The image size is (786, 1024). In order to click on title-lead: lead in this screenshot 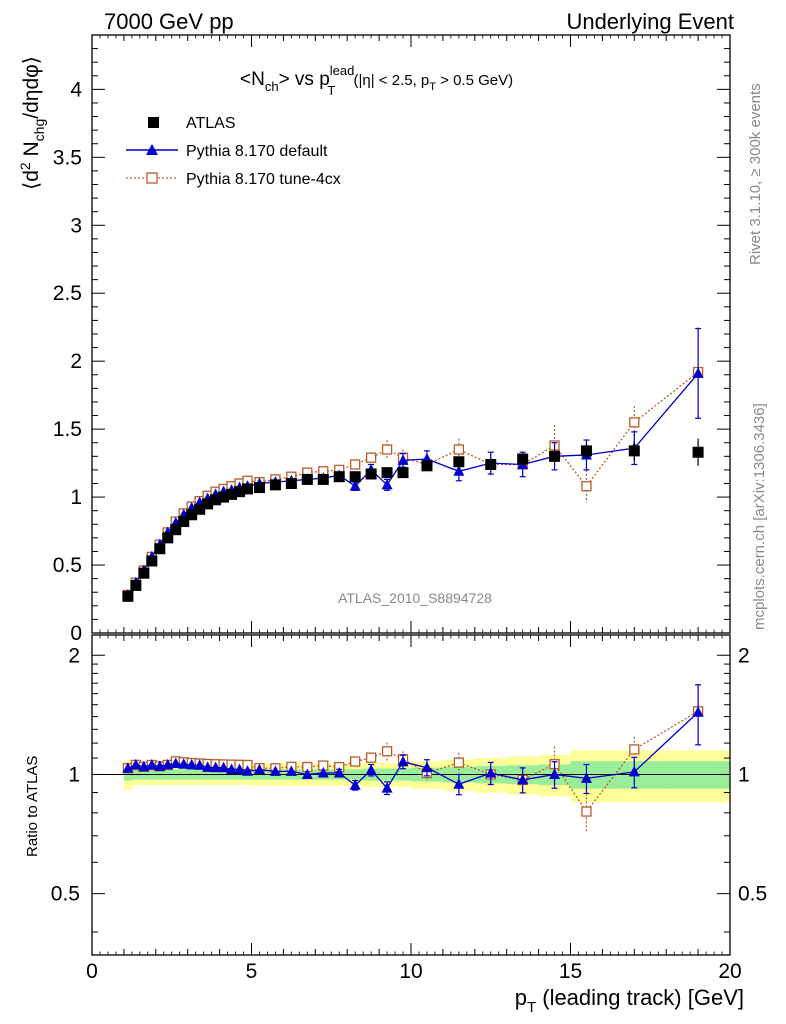, I will do `click(342, 70)`.